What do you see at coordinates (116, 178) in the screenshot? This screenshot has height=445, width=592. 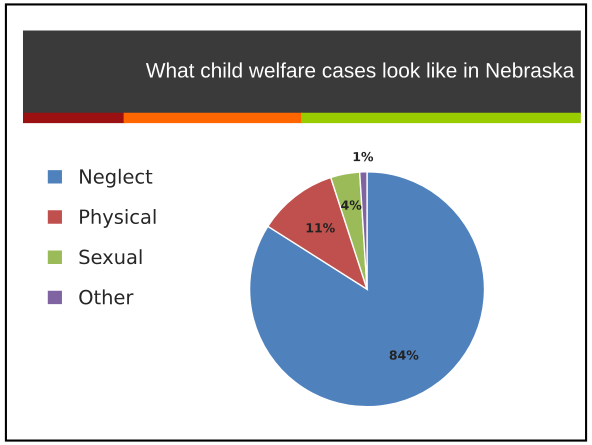 I see `legend-label: Neglect` at bounding box center [116, 178].